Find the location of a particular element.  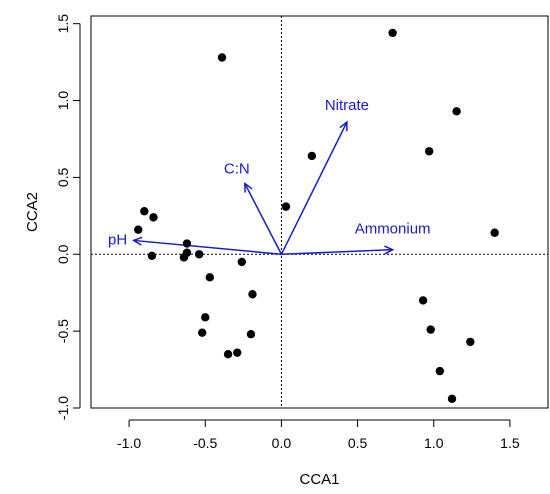

vector-ph is located at coordinates (207, 247).